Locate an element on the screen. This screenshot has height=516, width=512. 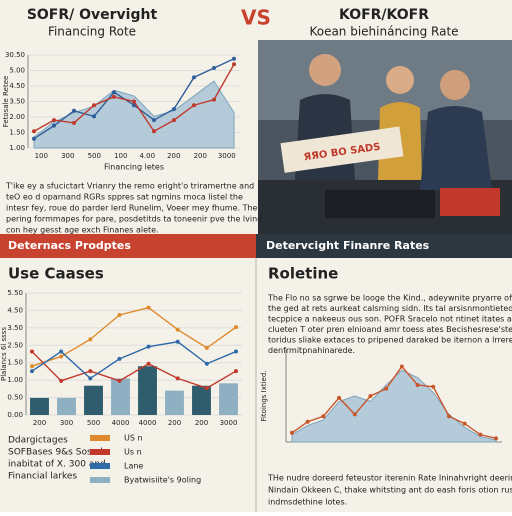
area is located at coordinates (394, 406).